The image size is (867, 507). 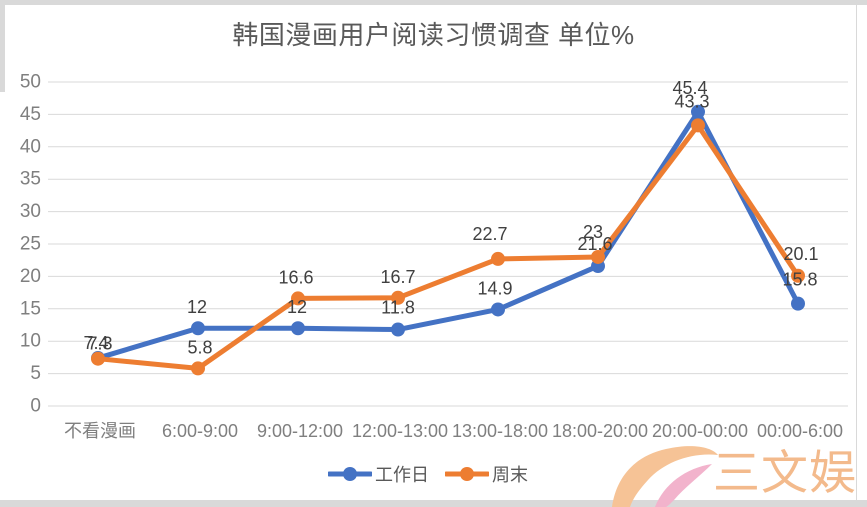 I want to click on data-label: 20.1, so click(x=800, y=254).